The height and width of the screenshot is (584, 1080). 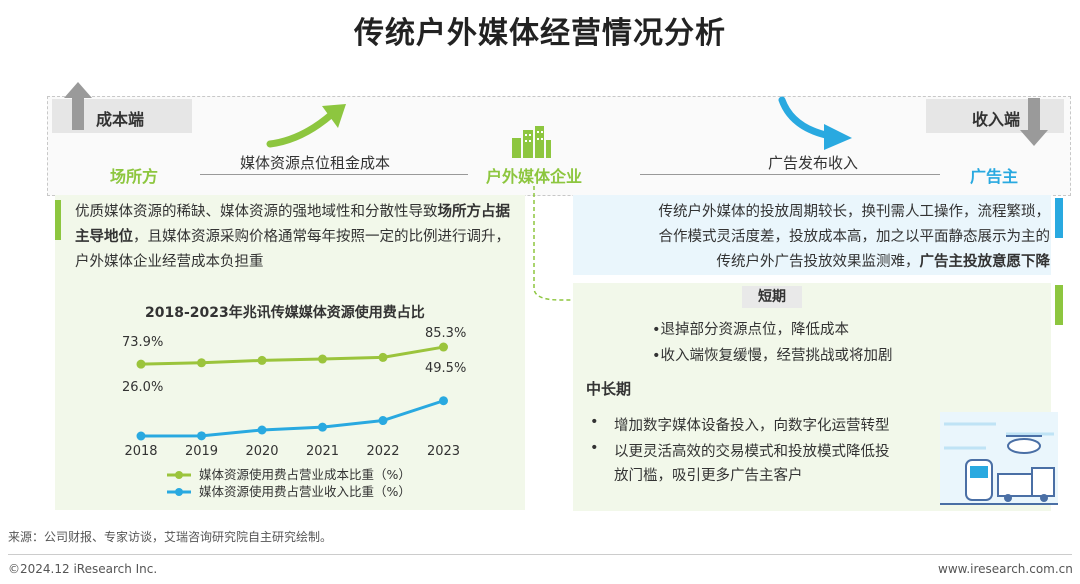 I want to click on arrow-down-icon, so click(x=1034, y=122).